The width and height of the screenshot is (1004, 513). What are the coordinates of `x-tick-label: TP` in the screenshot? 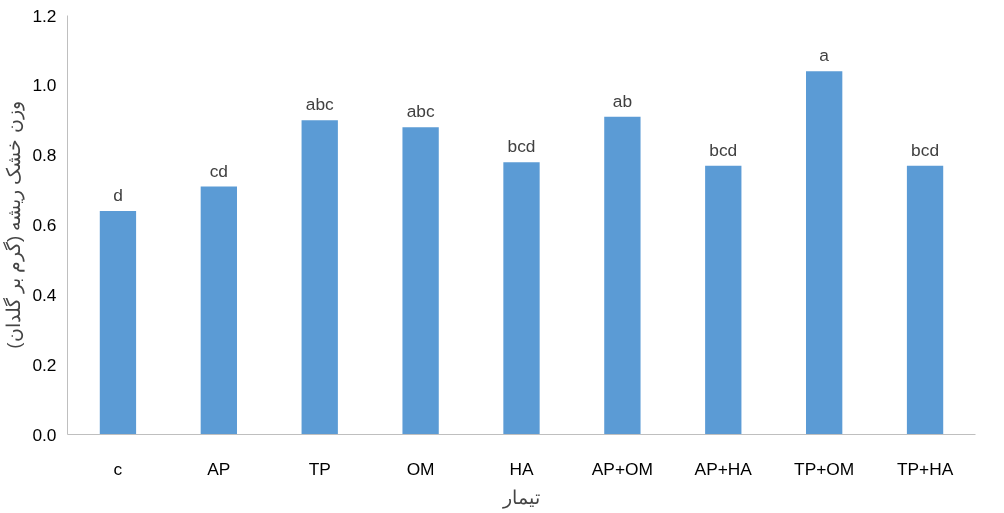 It's located at (319, 468).